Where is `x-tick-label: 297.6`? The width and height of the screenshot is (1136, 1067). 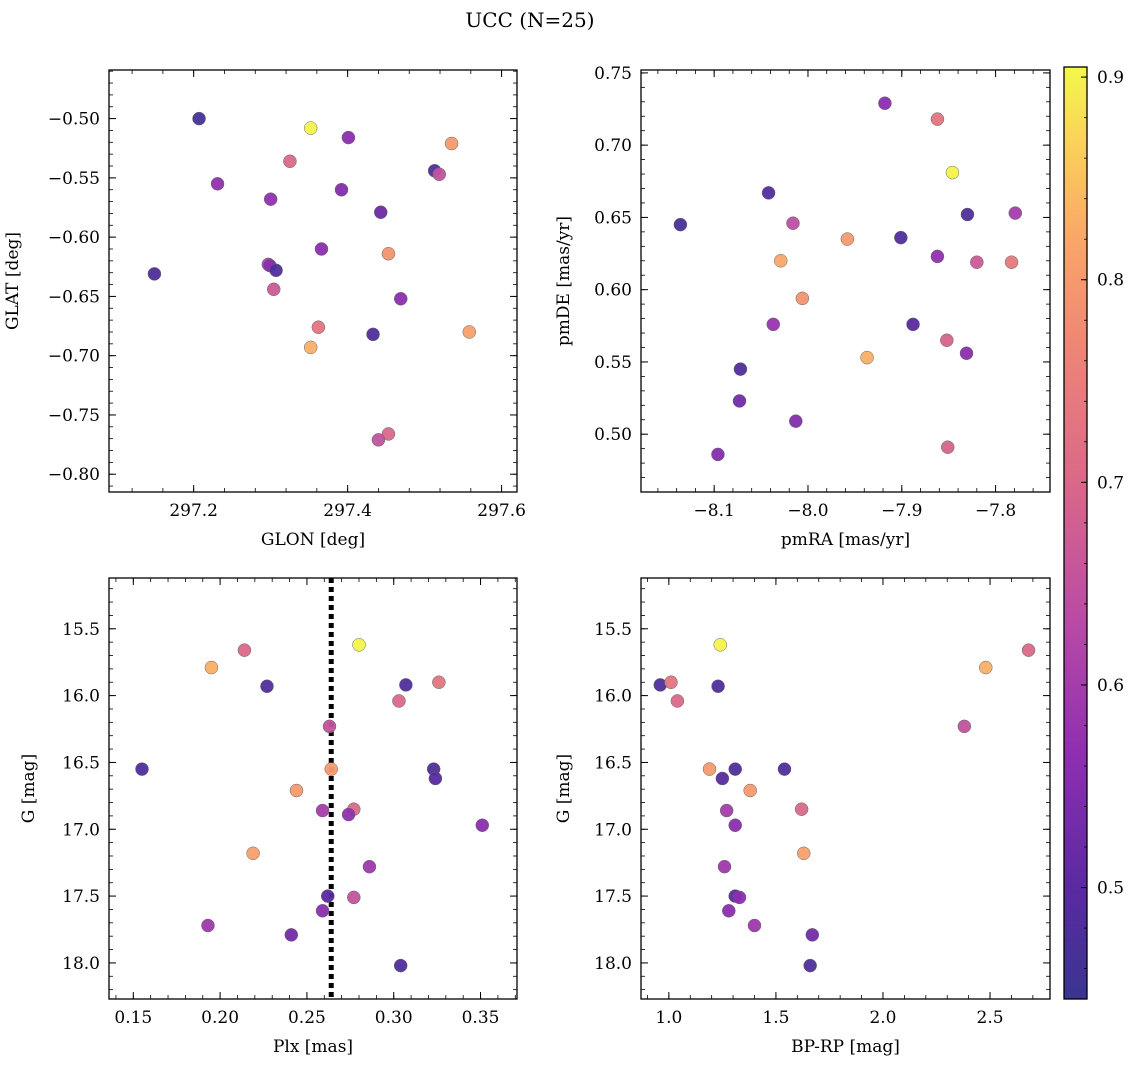
x-tick-label: 297.6 is located at coordinates (501, 511).